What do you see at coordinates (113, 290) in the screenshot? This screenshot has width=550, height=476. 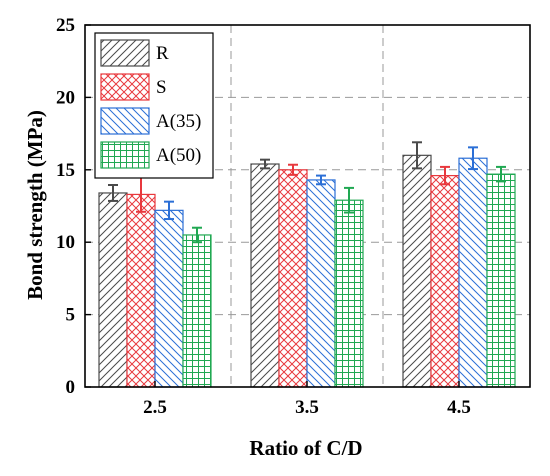 I see `bar-R-2.5` at bounding box center [113, 290].